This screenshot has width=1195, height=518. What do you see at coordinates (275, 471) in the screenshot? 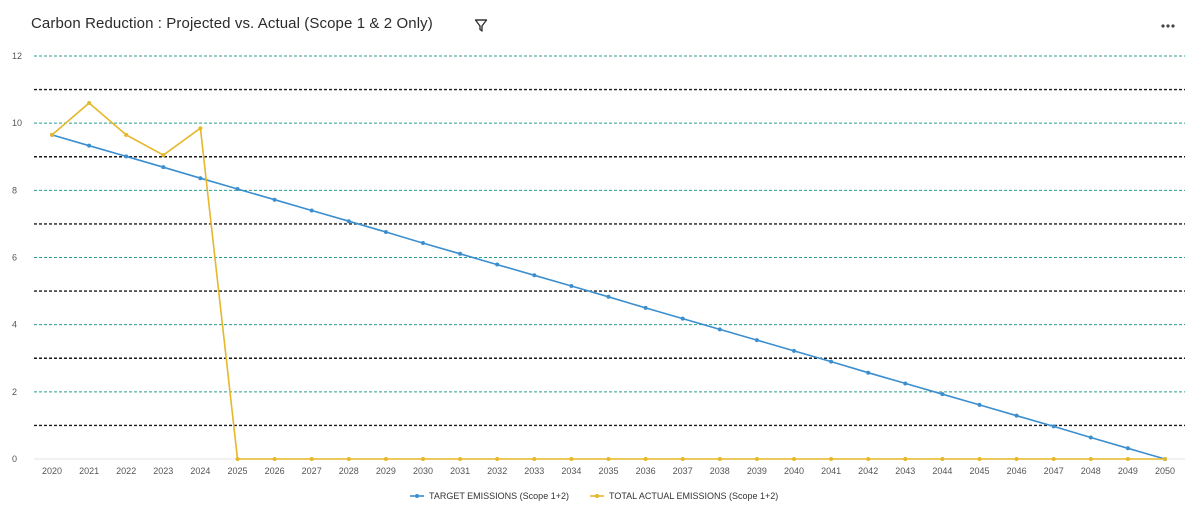
I see `x-tick-label: 2026` at bounding box center [275, 471].